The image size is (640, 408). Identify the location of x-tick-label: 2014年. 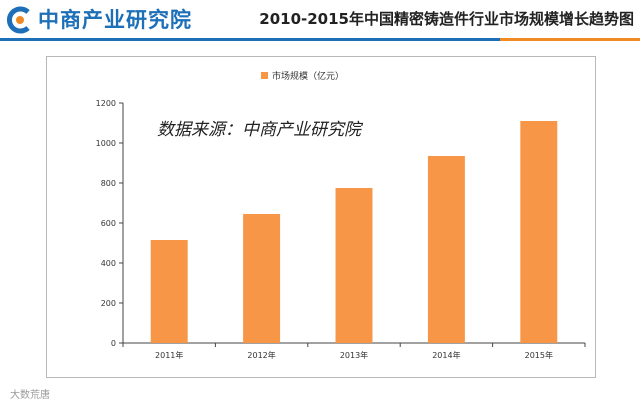
(446, 355).